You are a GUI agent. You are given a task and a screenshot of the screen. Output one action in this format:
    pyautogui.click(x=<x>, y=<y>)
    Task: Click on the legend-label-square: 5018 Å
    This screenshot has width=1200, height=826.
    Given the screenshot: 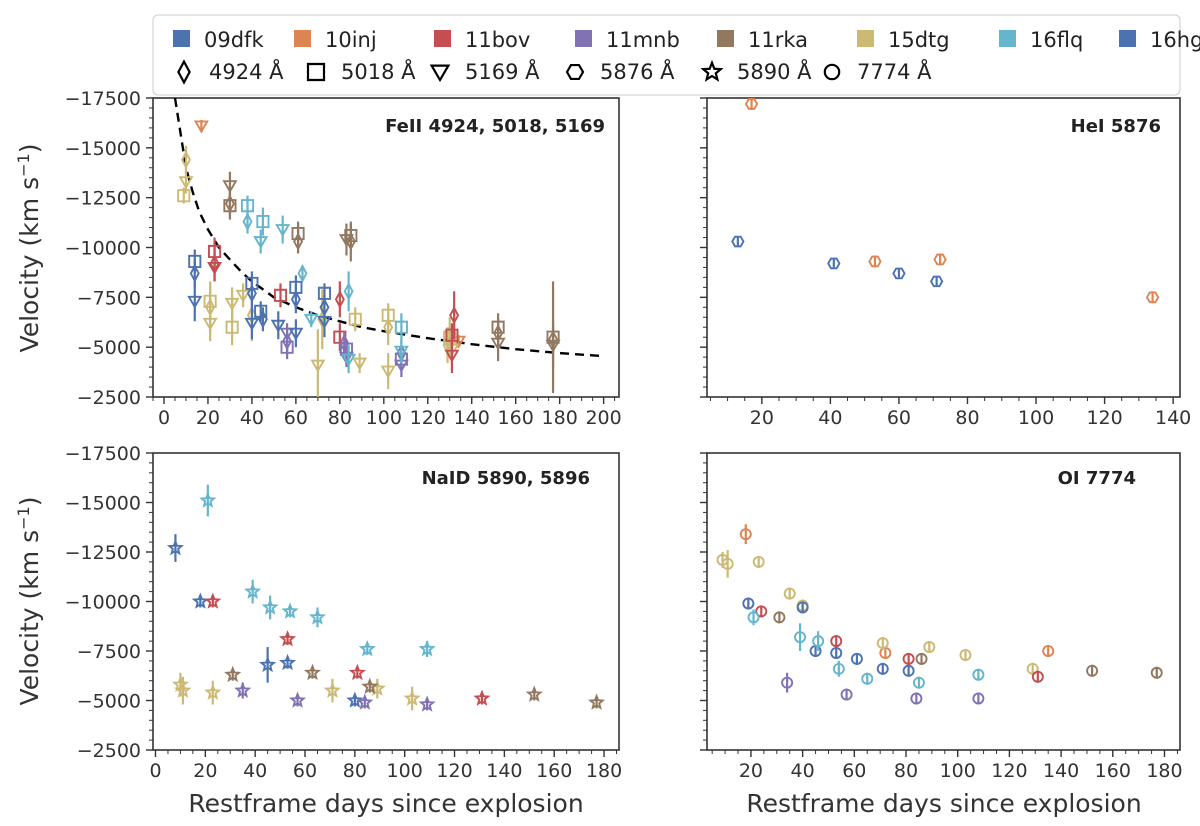 What is the action you would take?
    pyautogui.click(x=378, y=71)
    